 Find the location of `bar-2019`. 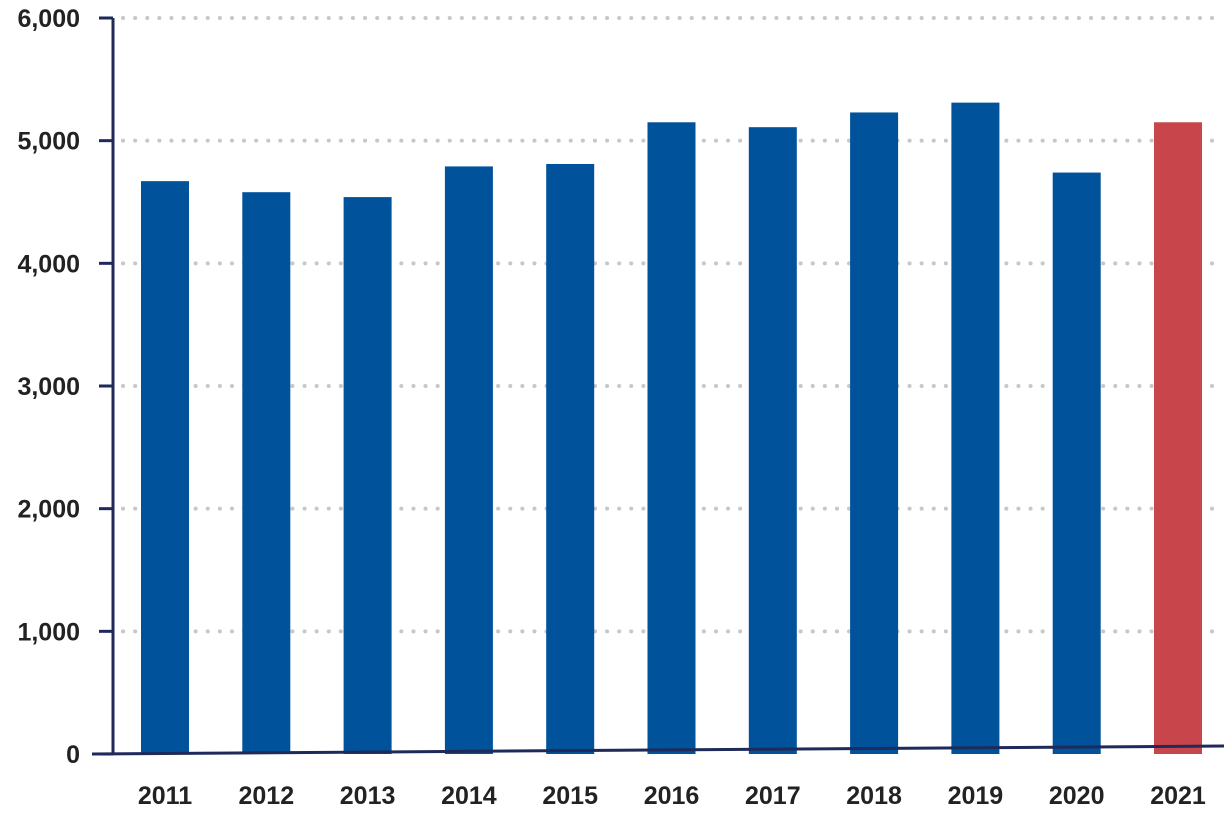

bar-2019 is located at coordinates (975, 428).